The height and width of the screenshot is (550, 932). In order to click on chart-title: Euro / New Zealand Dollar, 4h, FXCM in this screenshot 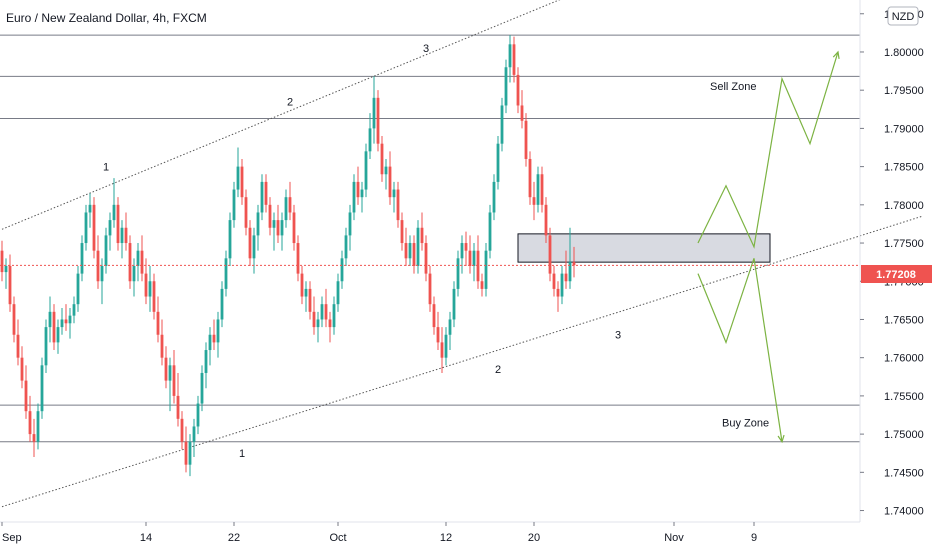, I will do `click(106, 18)`.